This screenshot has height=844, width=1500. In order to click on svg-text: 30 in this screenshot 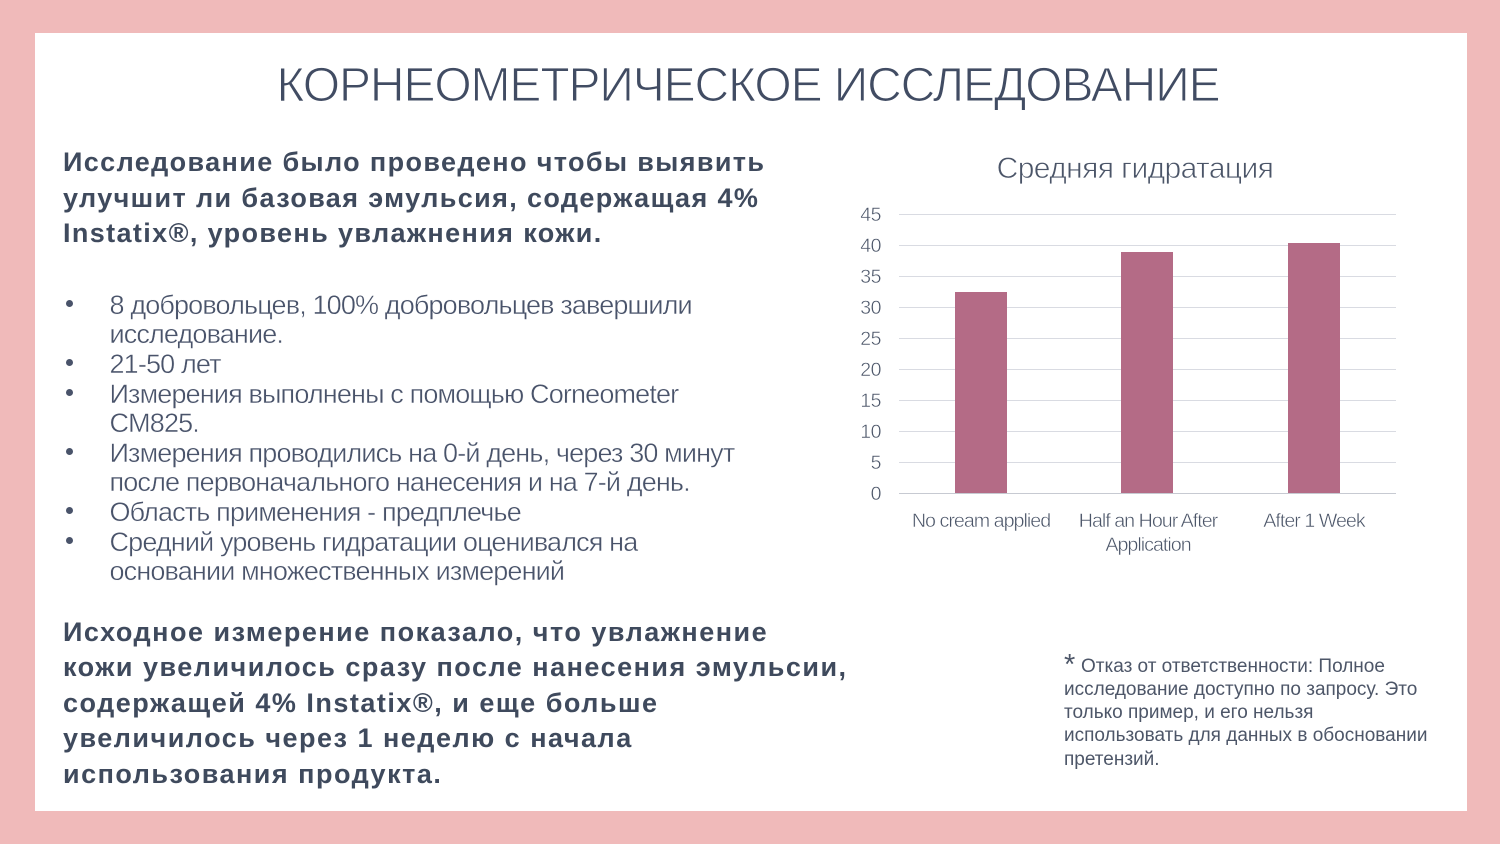, I will do `click(870, 308)`.